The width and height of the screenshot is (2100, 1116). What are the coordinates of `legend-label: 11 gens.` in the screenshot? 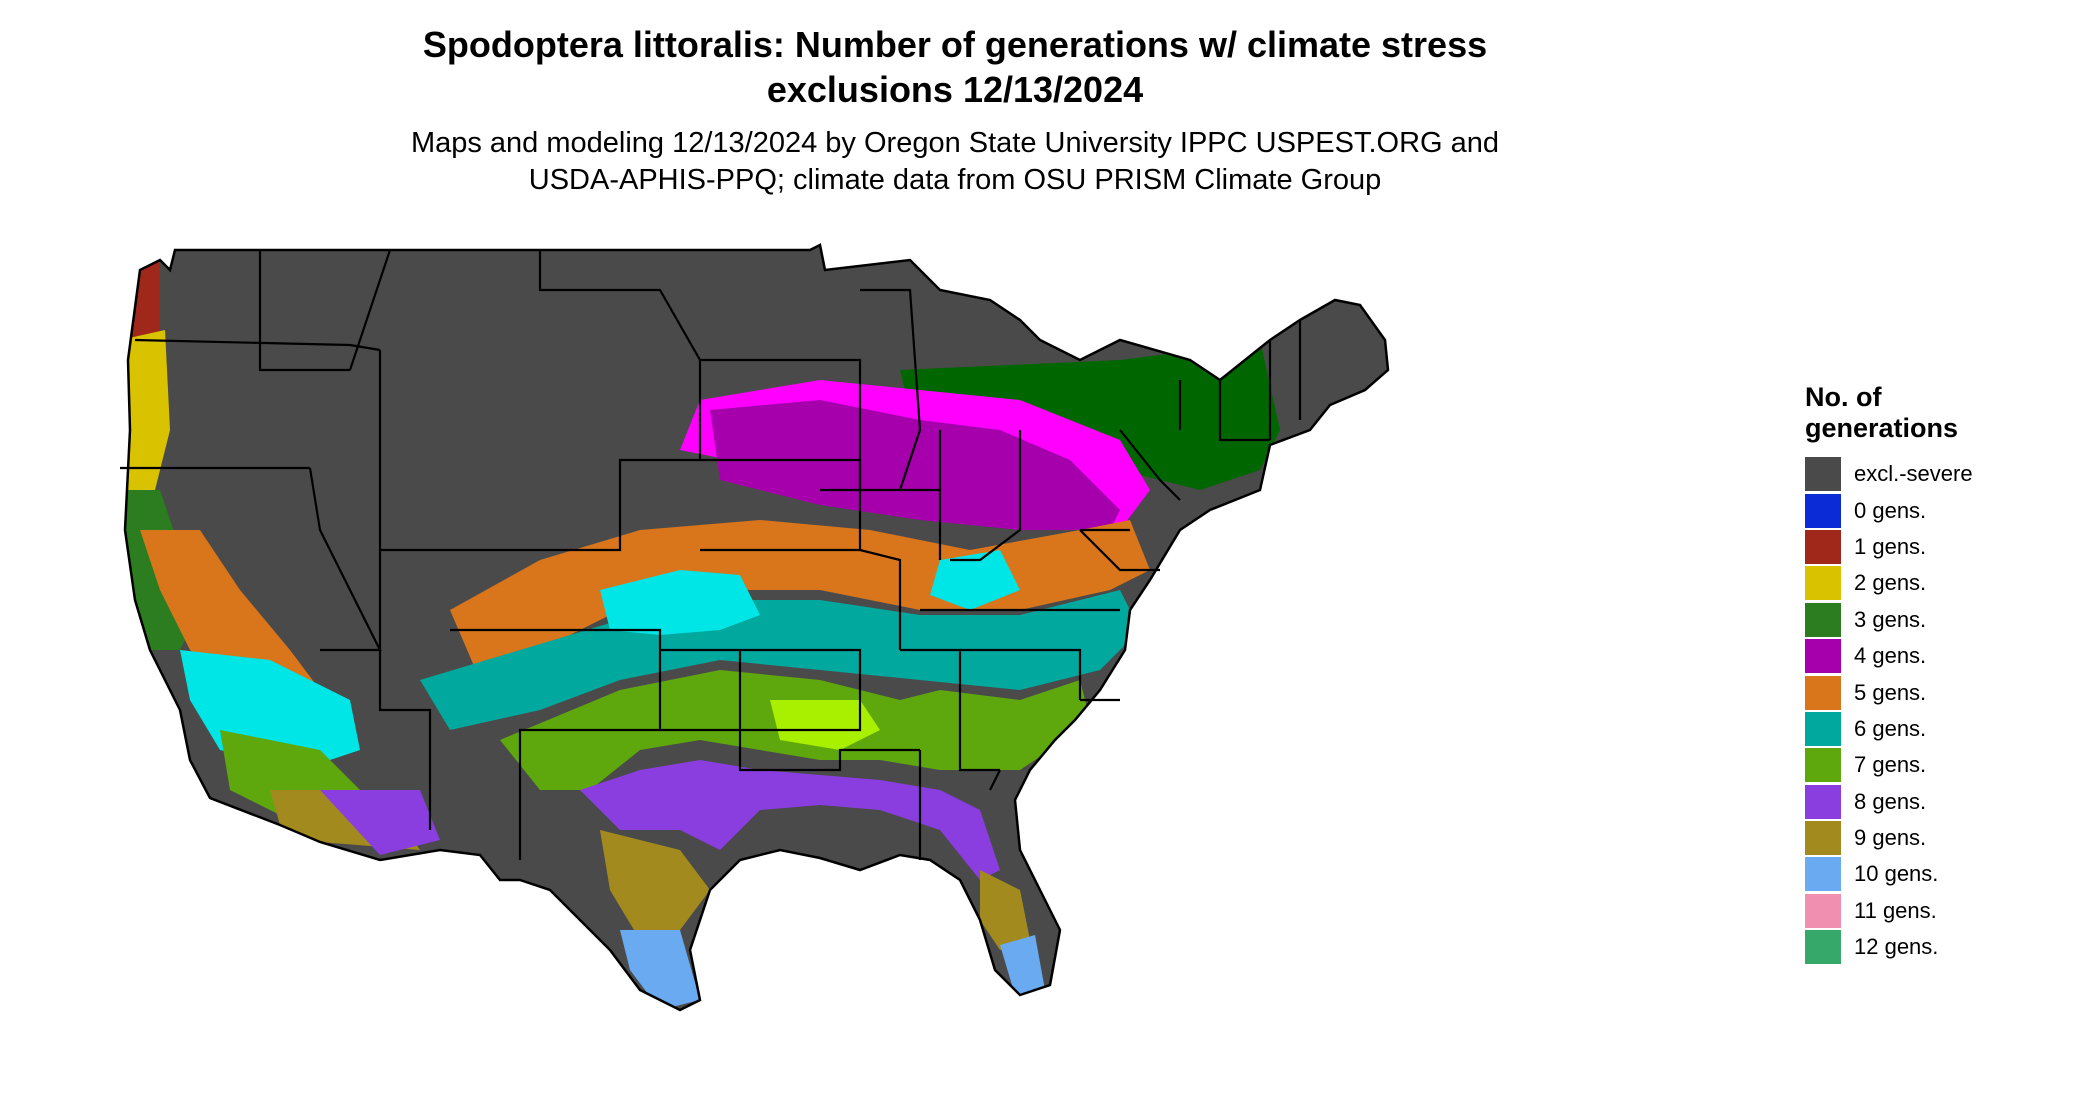 It's located at (1895, 910).